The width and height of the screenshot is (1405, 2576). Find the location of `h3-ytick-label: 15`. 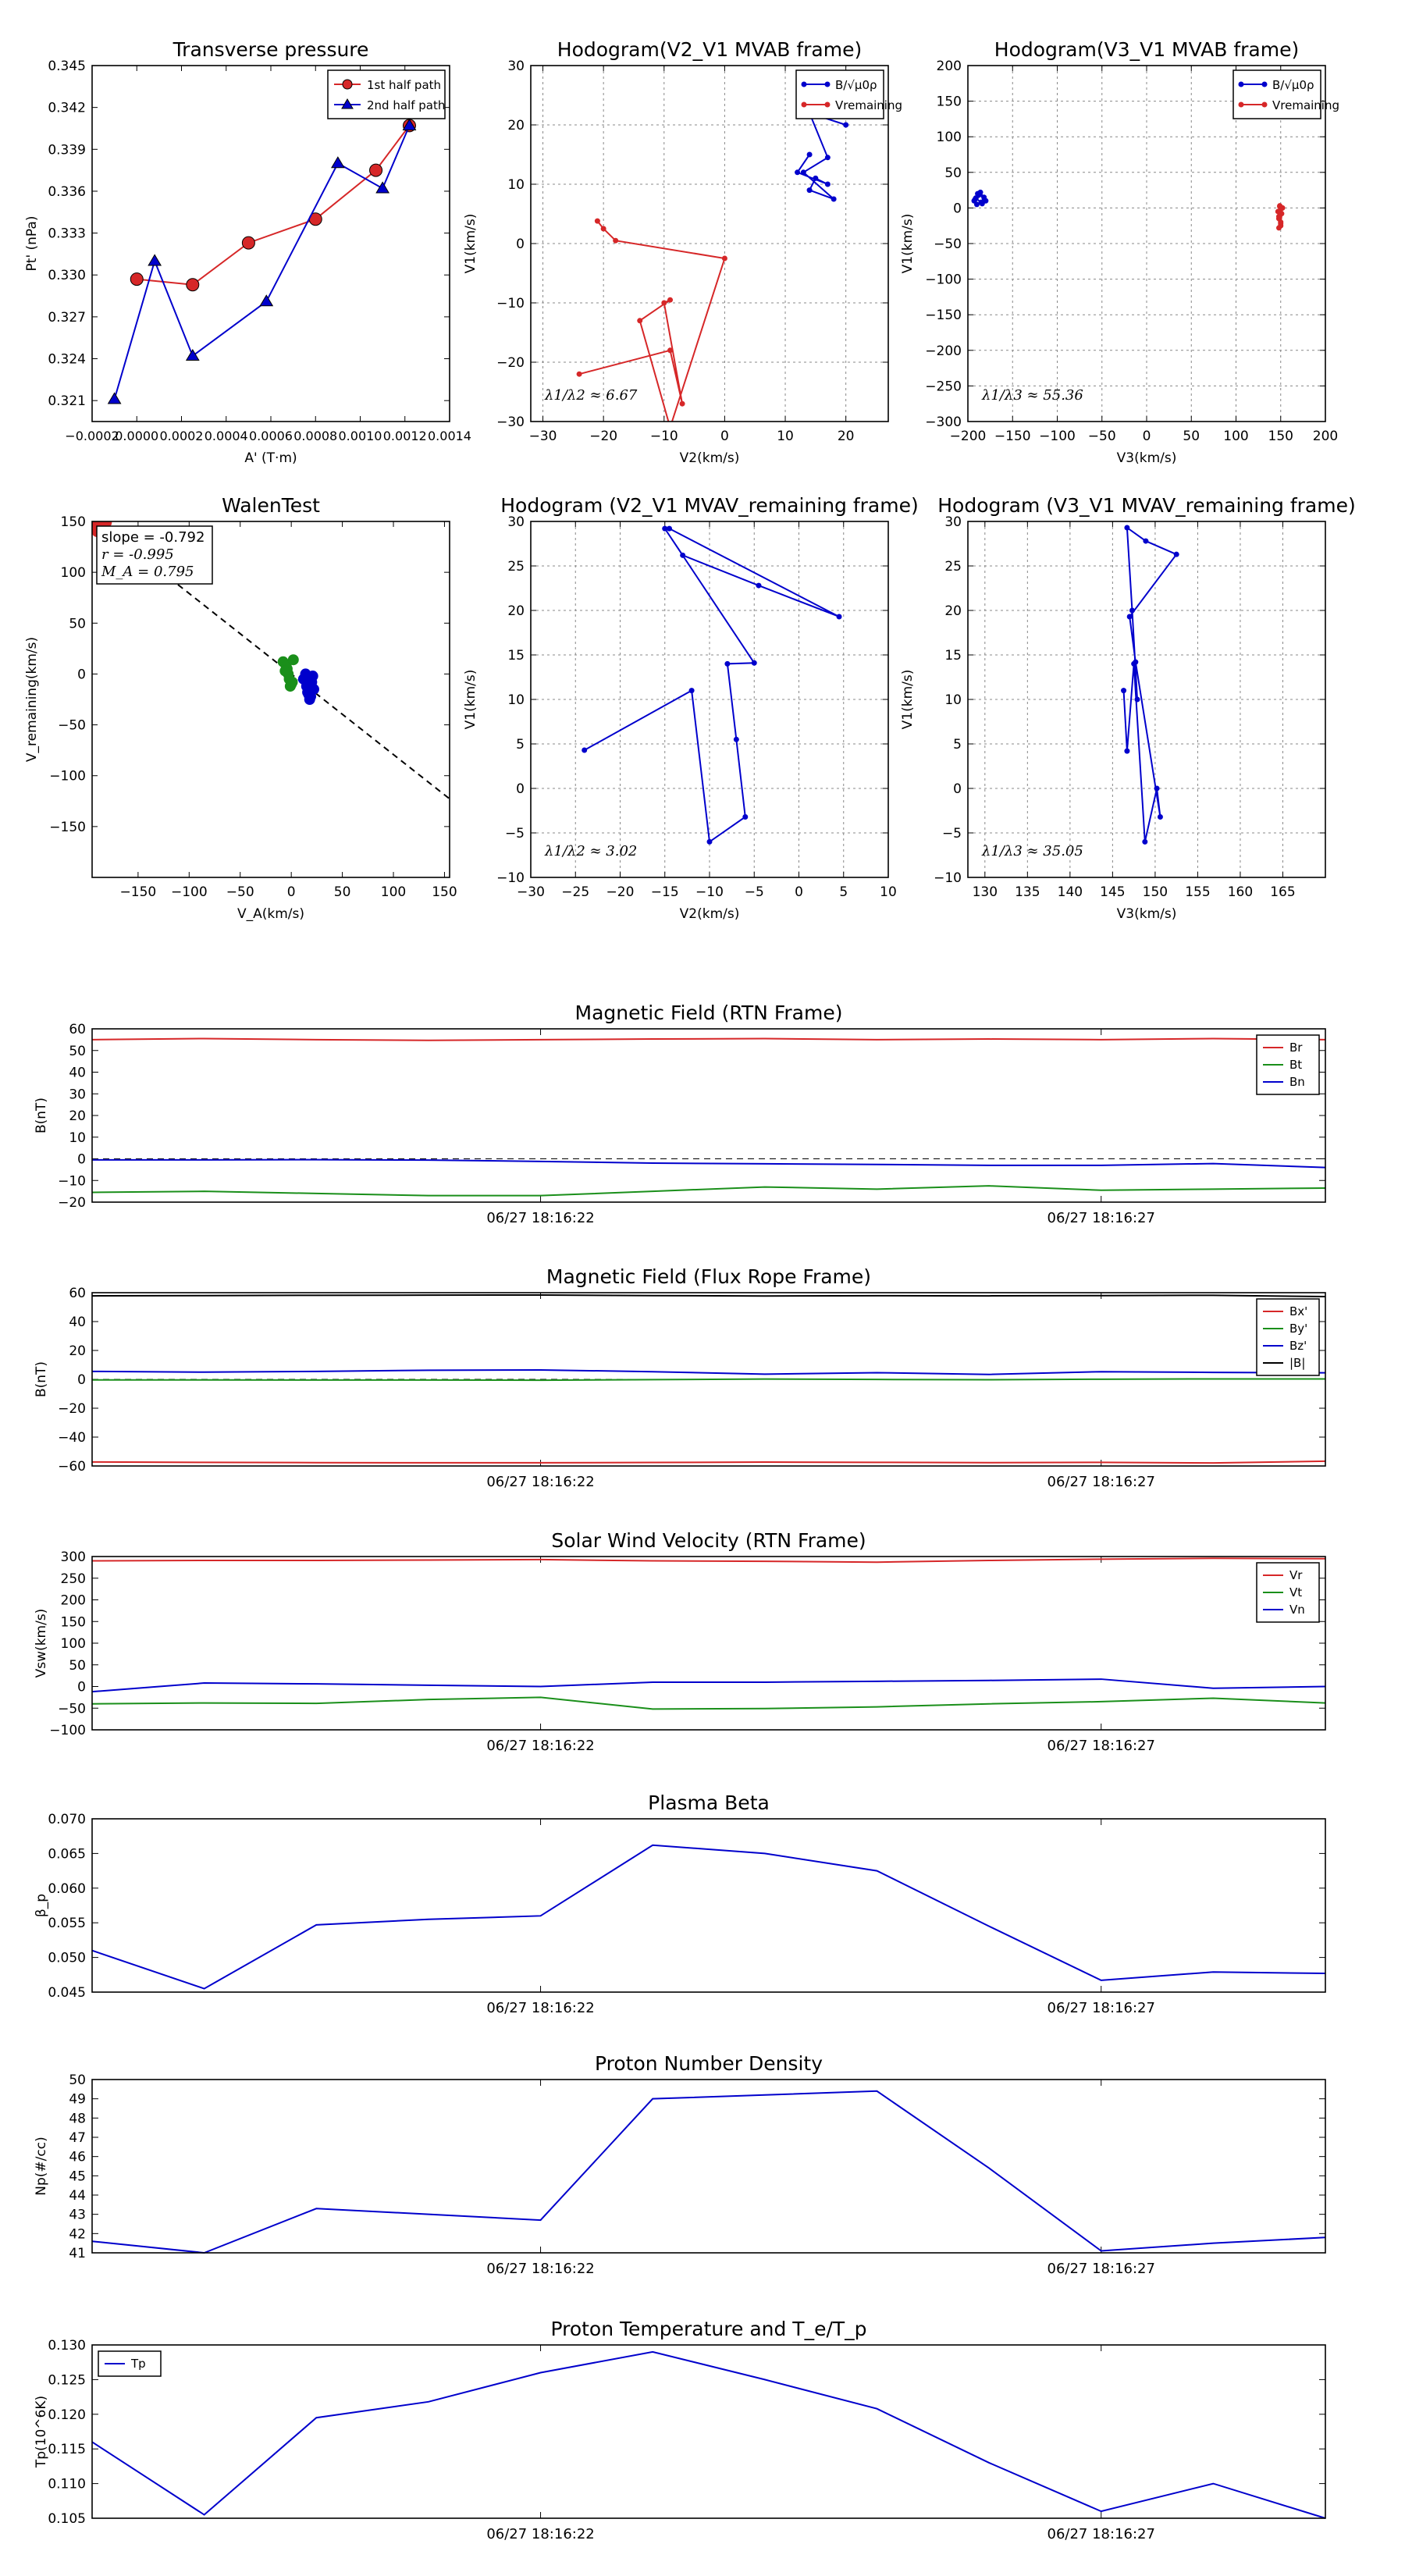

h3-ytick-label: 15 is located at coordinates (516, 656).